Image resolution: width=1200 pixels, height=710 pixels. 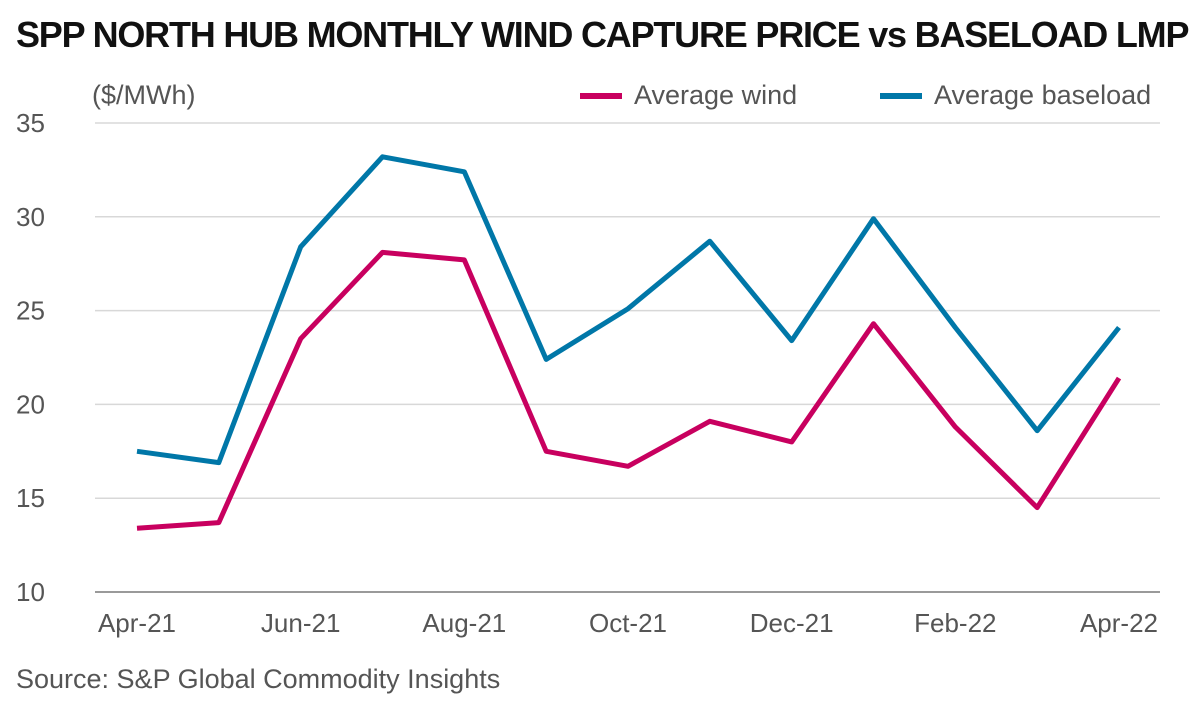 I want to click on y-tick-label-25: 25, so click(x=30, y=311).